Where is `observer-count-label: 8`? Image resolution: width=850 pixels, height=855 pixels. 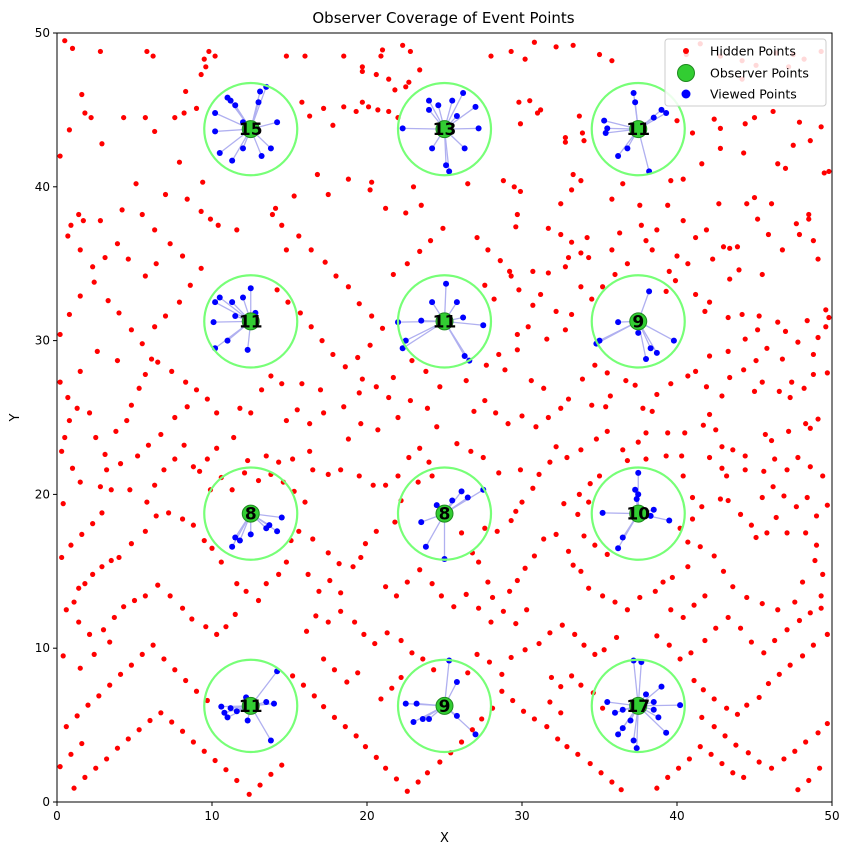
observer-count-label: 8 is located at coordinates (251, 515).